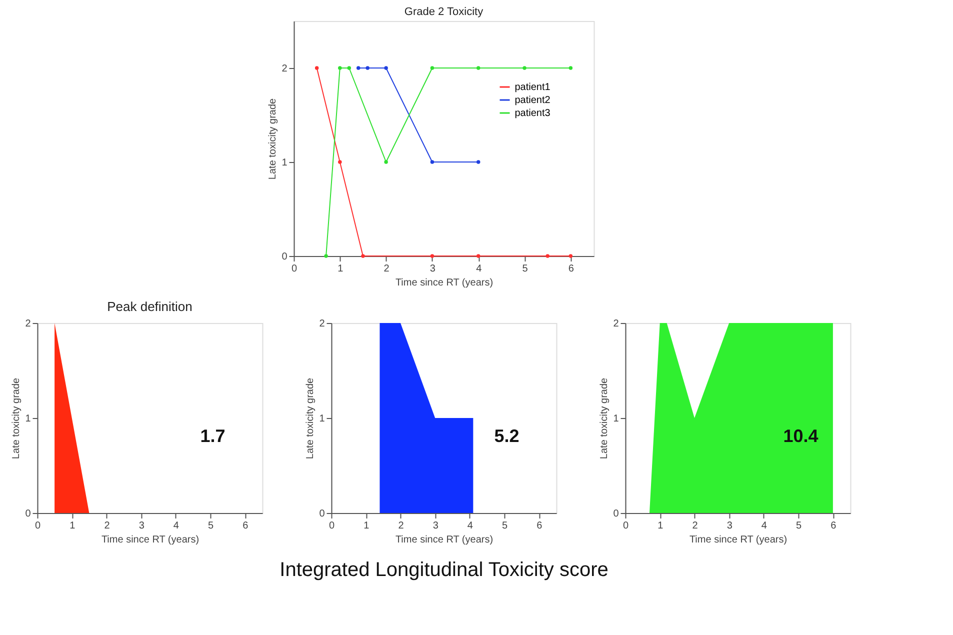 The image size is (953, 635). I want to click on annotation: 1.7, so click(213, 436).